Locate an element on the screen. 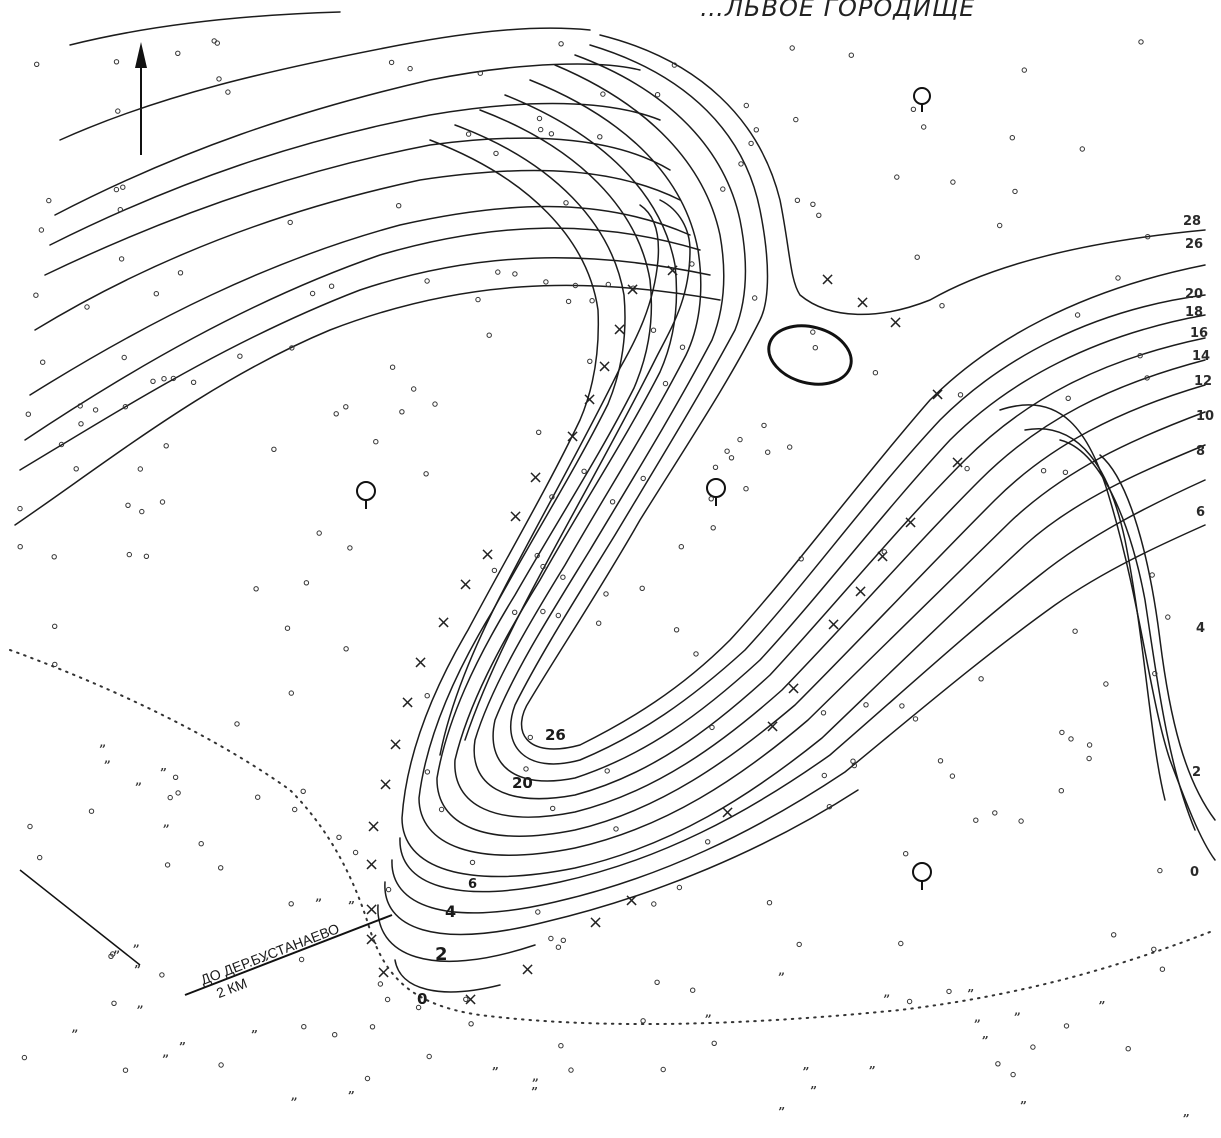 Image resolution: width=1221 pixels, height=1138 pixels. contour-label: 10 is located at coordinates (1205, 416).